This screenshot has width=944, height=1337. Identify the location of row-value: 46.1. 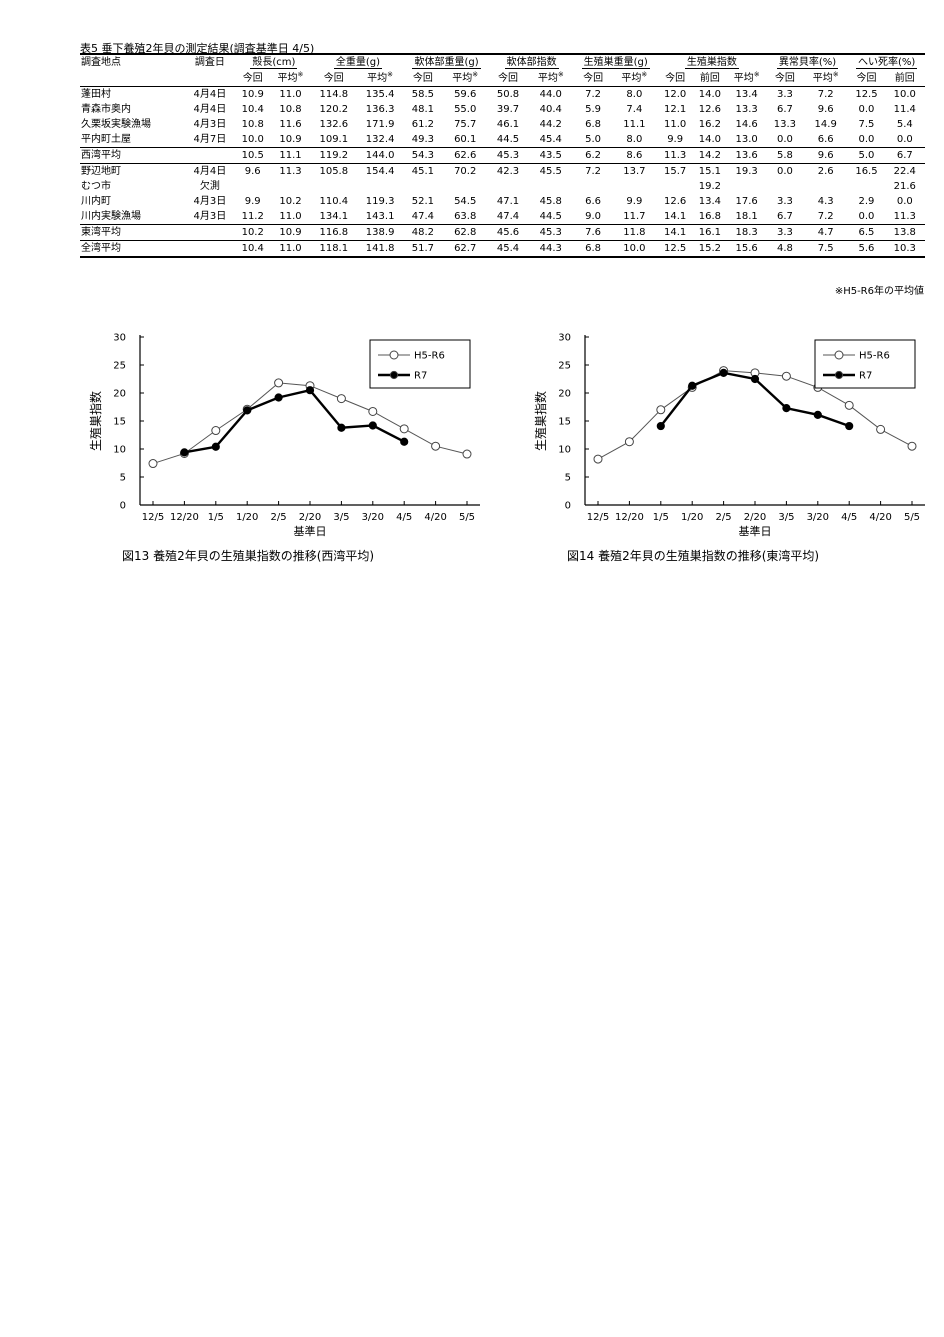
(508, 124).